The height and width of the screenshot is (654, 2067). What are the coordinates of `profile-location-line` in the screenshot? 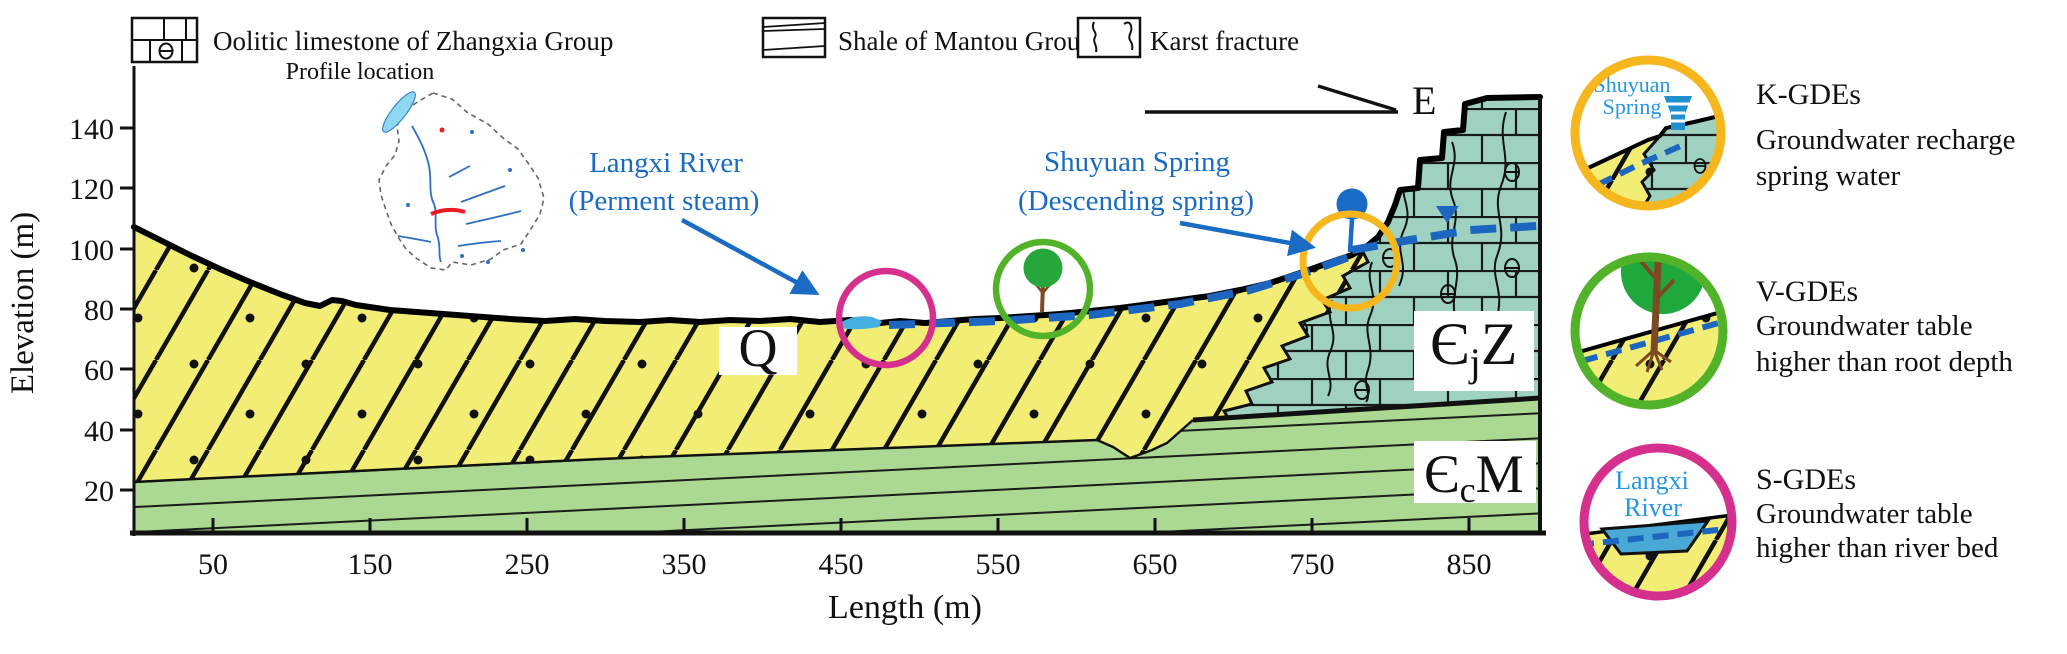 It's located at (448, 211).